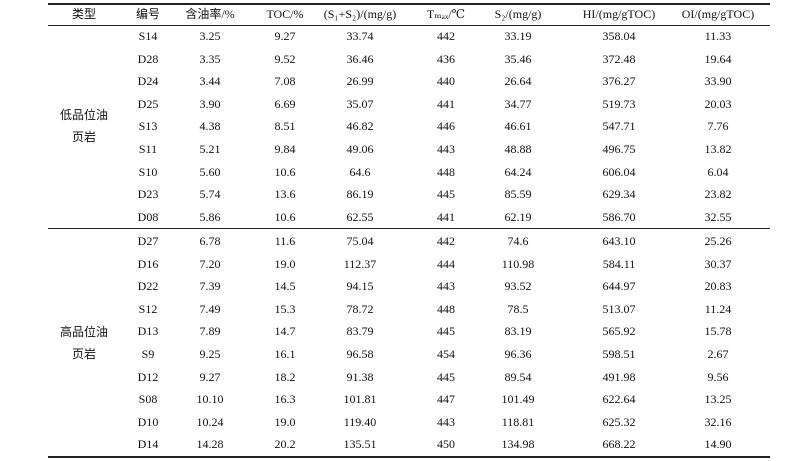 This screenshot has width=793, height=461. What do you see at coordinates (619, 263) in the screenshot?
I see `table-cell: 584.11` at bounding box center [619, 263].